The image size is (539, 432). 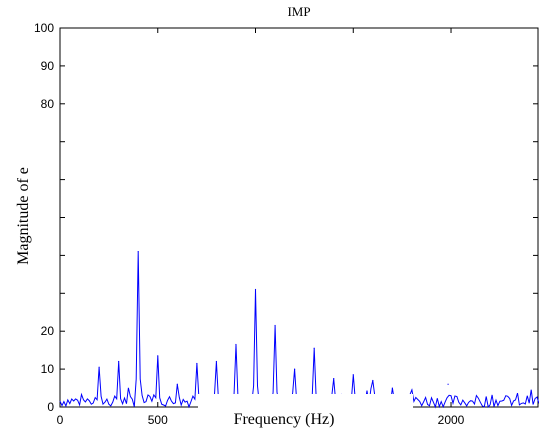 I want to click on y-tick-label: 100, so click(x=44, y=28).